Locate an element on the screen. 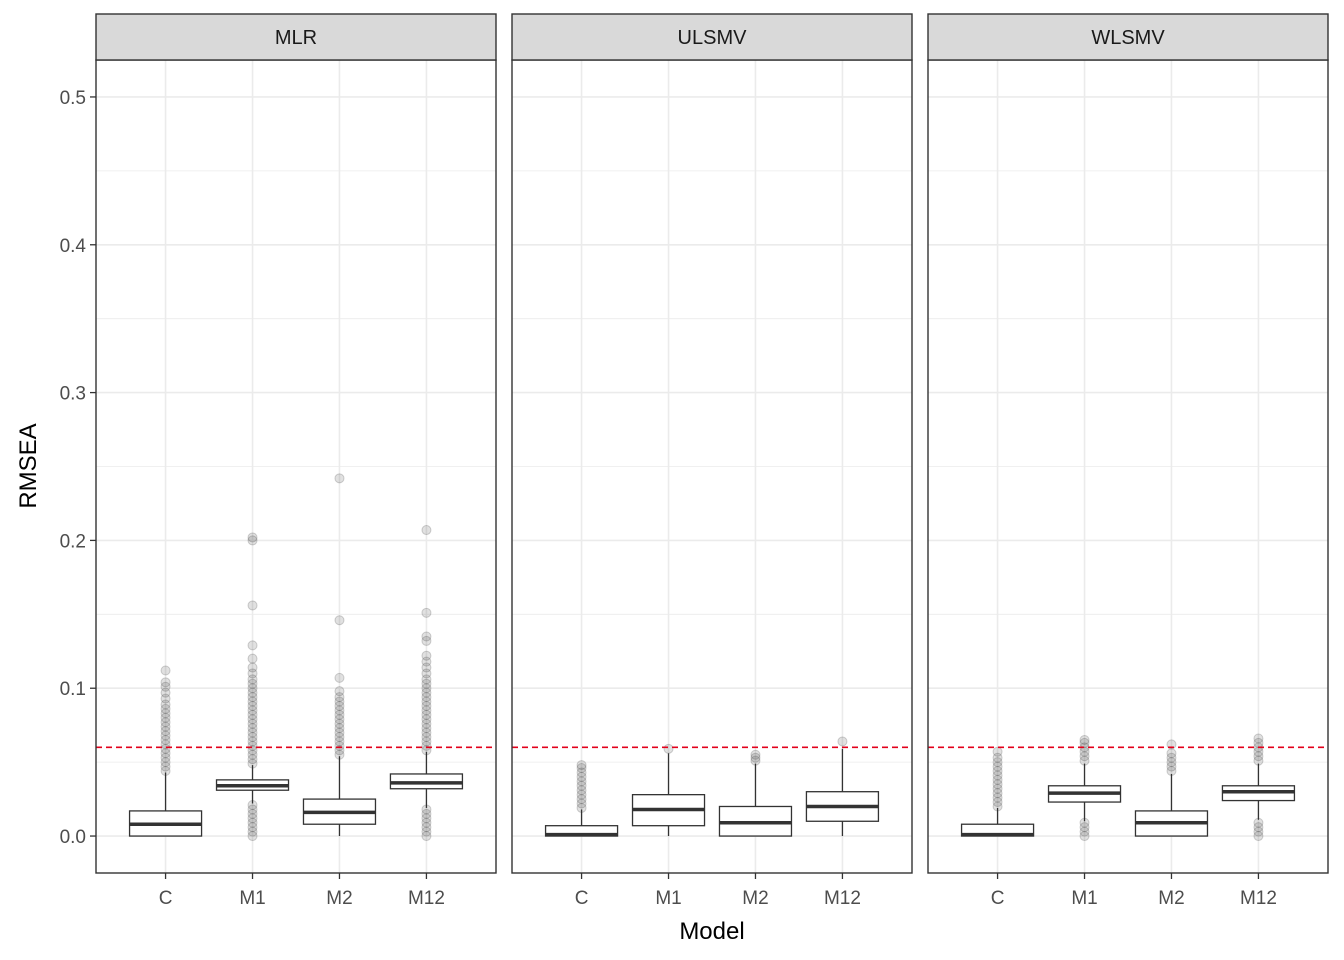  box-mlr-m1 is located at coordinates (252, 687).